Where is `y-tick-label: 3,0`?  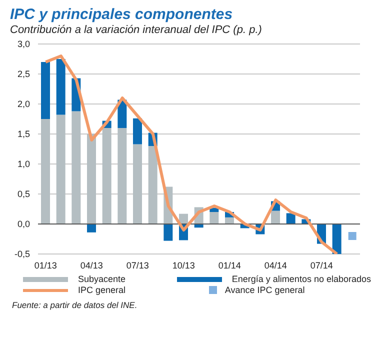 y-tick-label: 3,0 is located at coordinates (23, 44).